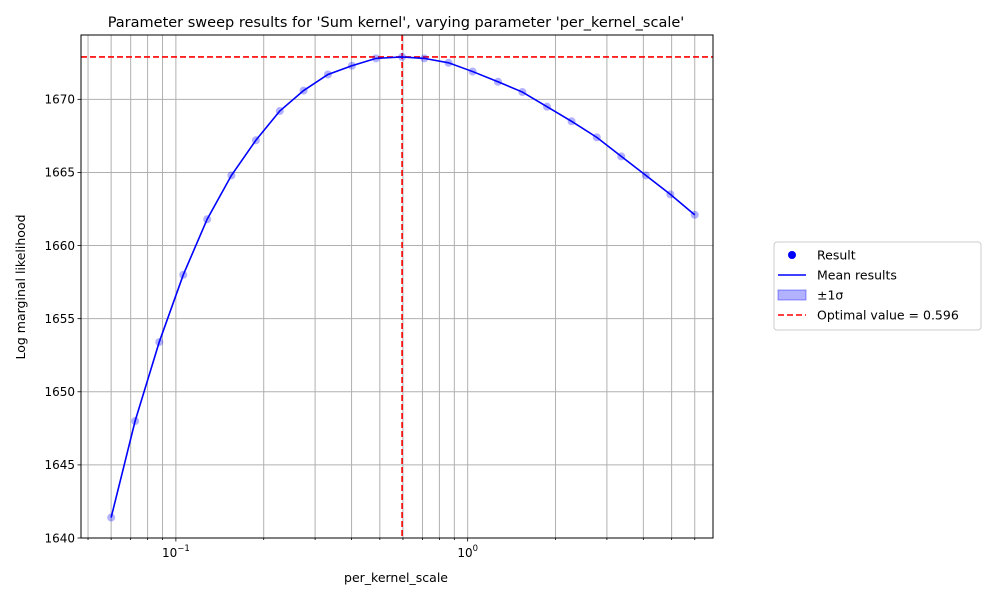  What do you see at coordinates (792, 295) in the screenshot?
I see `legend-patch` at bounding box center [792, 295].